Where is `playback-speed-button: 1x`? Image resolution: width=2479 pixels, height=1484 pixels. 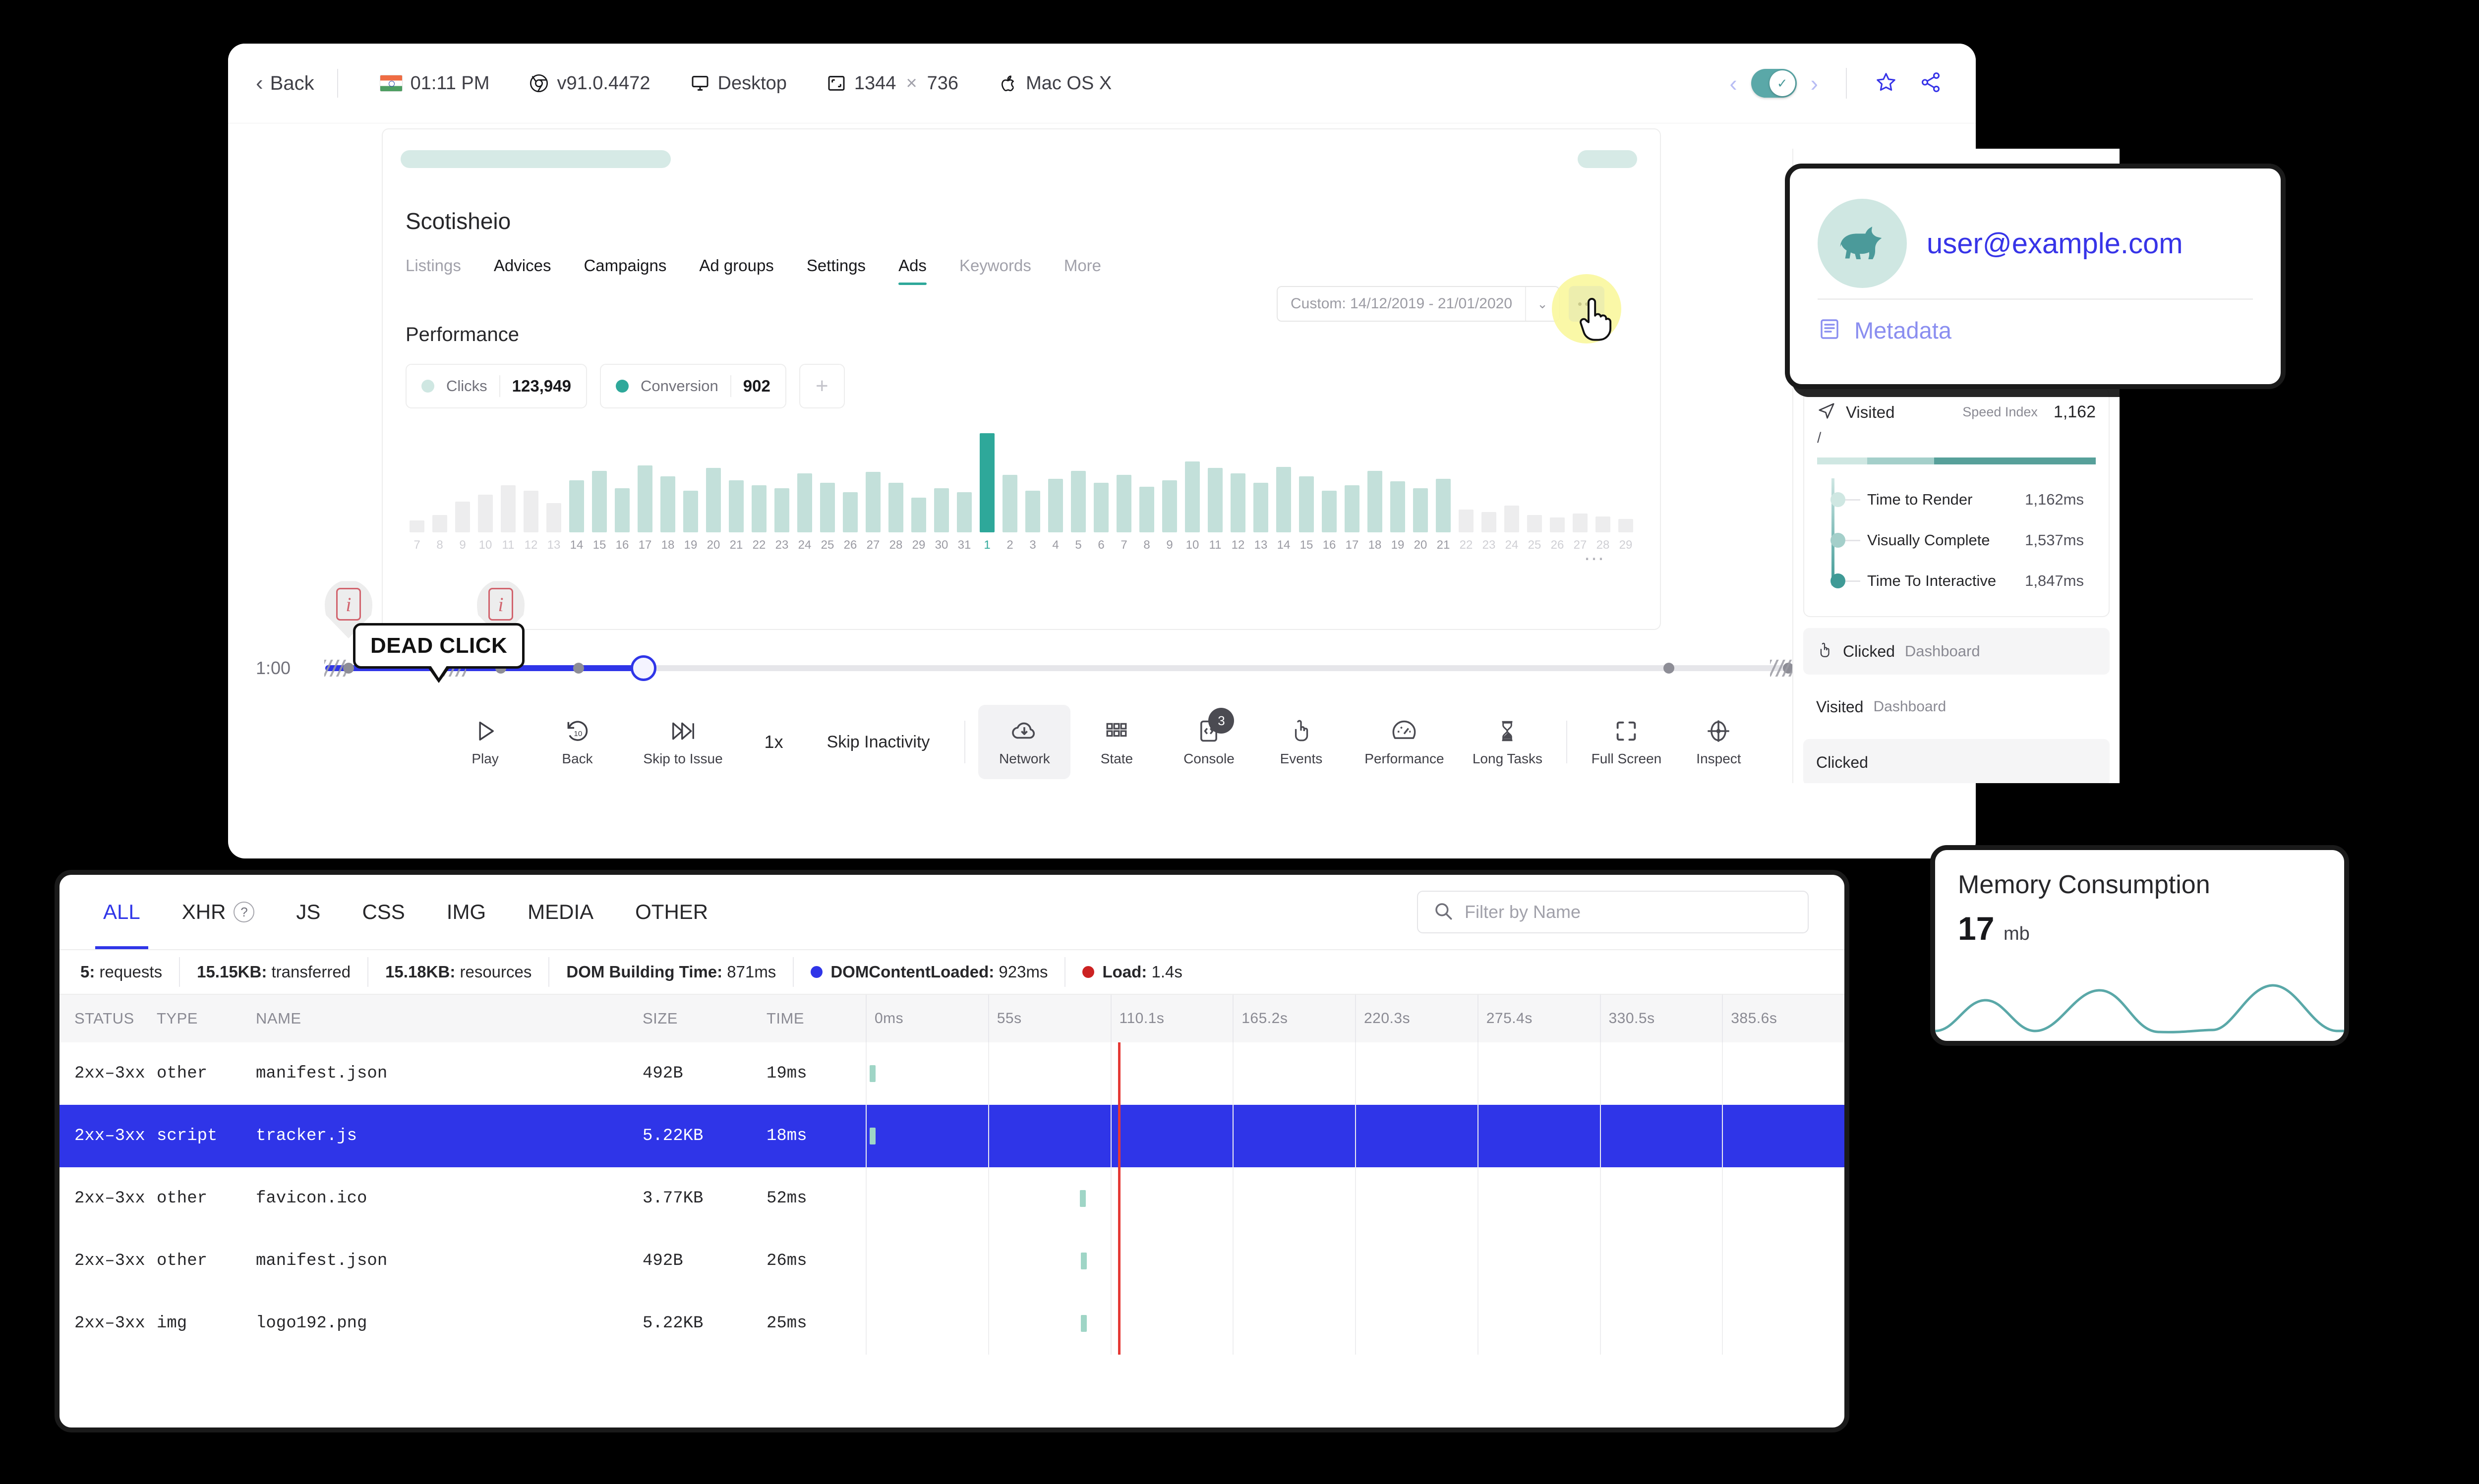
playback-speed-button: 1x is located at coordinates (773, 742).